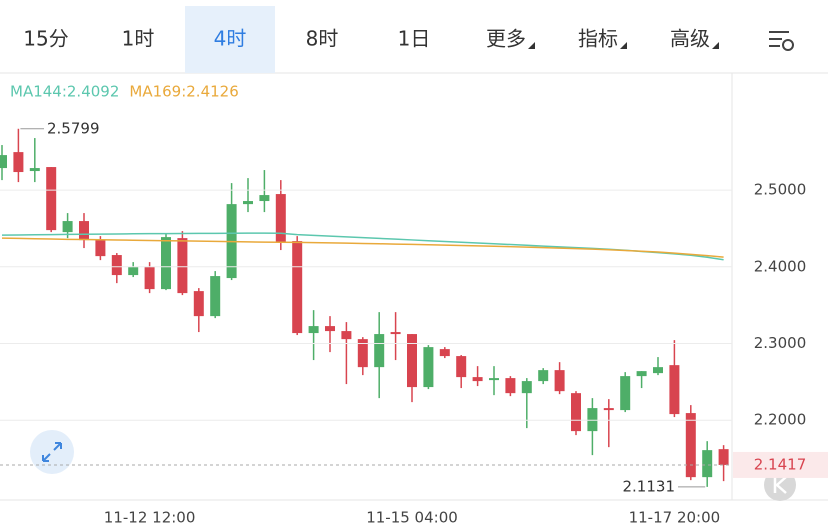 The image size is (828, 532). Describe the element at coordinates (780, 190) in the screenshot. I see `y-tick-label: 2.5000` at that location.